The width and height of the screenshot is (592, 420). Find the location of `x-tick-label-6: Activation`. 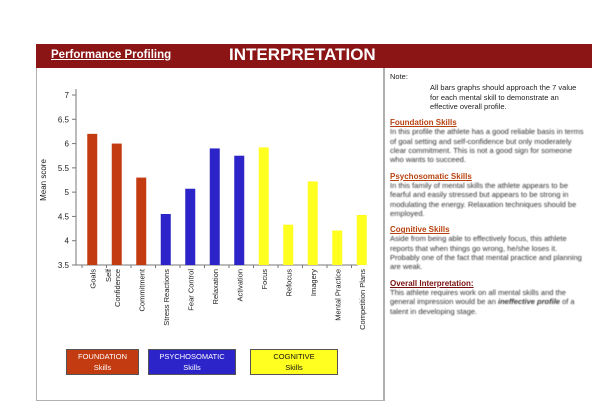

x-tick-label-6: Activation is located at coordinates (239, 285).